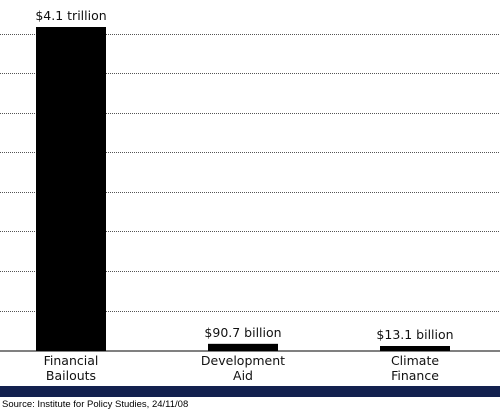  I want to click on category-label: Financial Bailouts, so click(71, 368).